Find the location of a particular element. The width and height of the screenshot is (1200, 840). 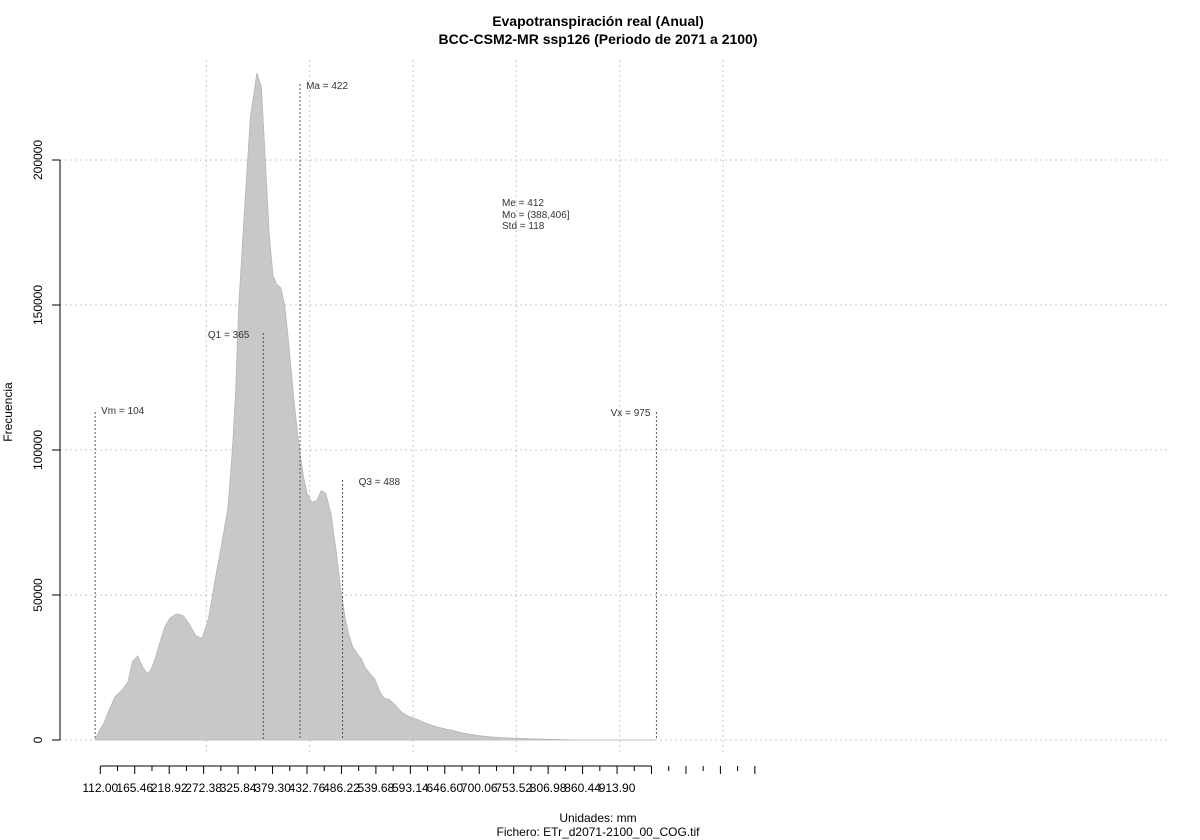

chart-title: Evapotranspiración real (Anual) is located at coordinates (598, 21).